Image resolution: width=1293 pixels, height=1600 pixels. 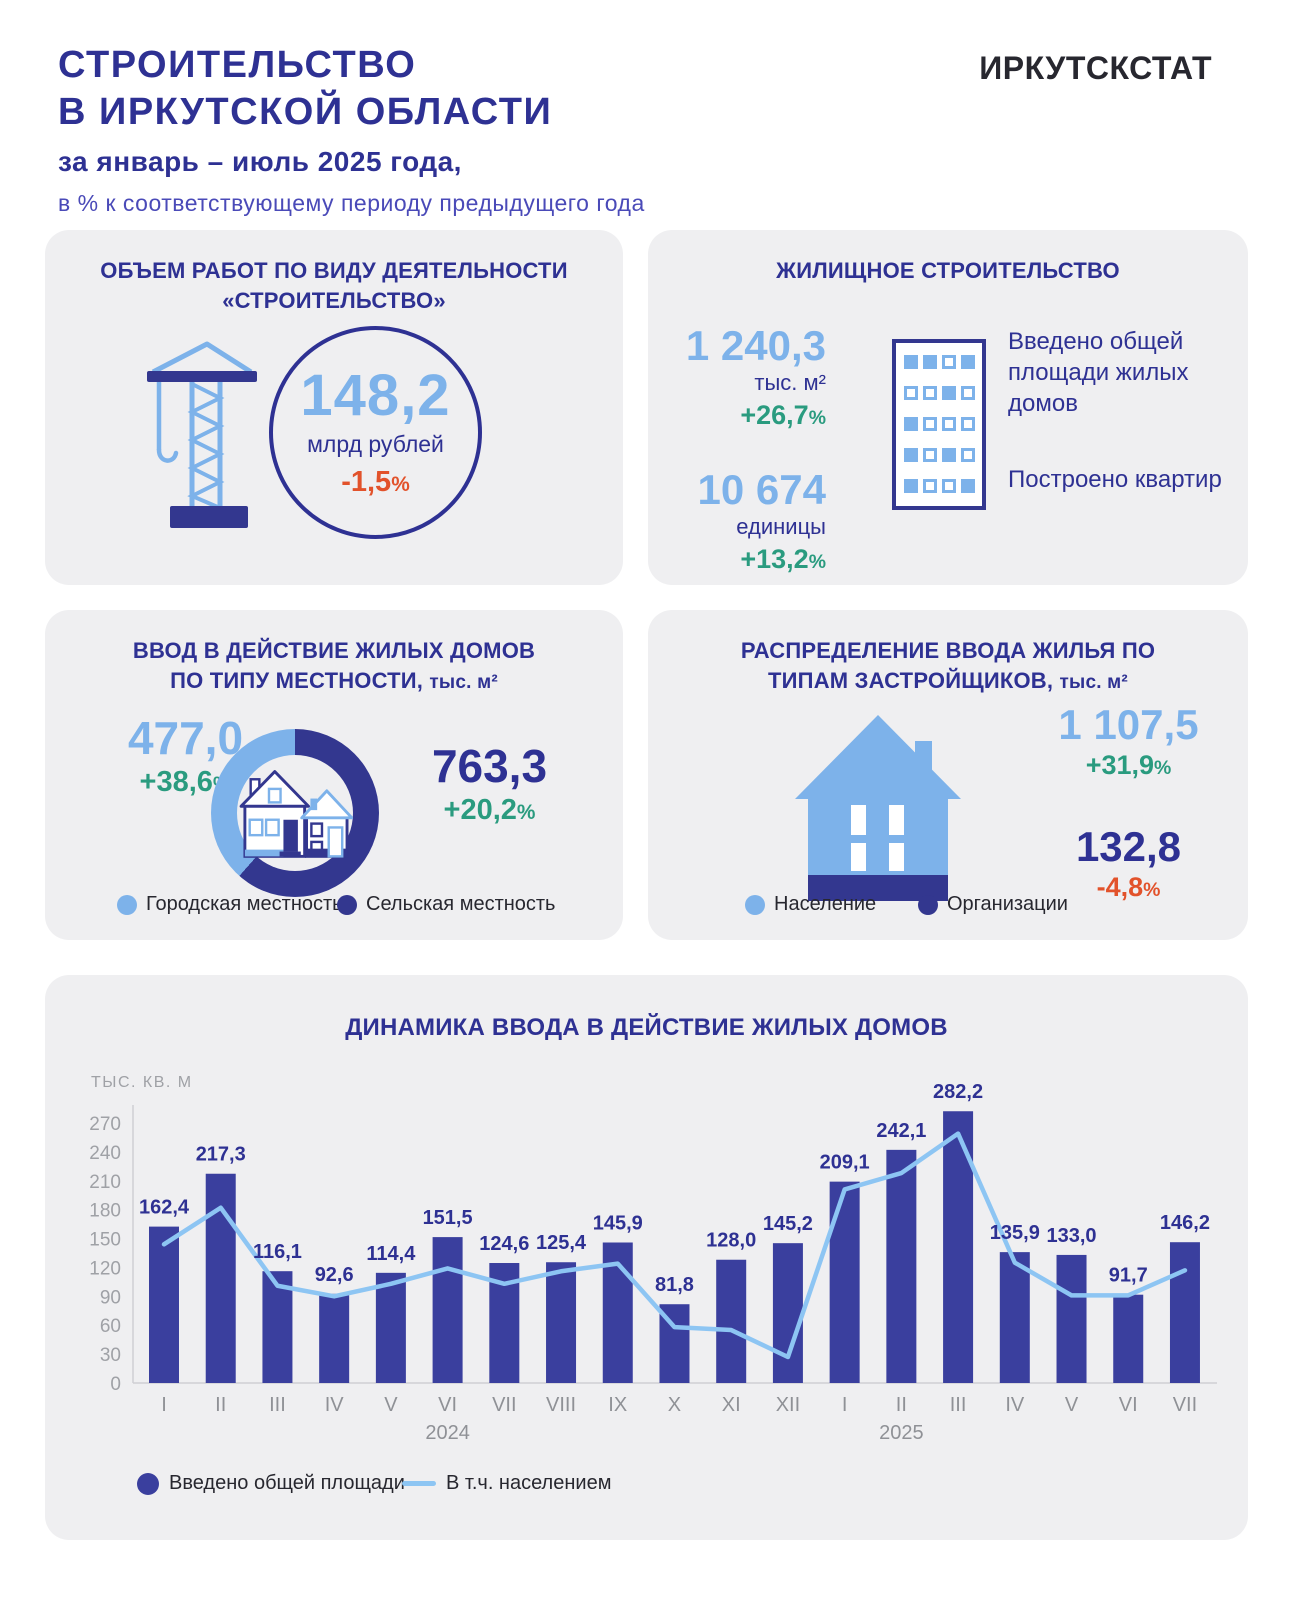 I want to click on svg-text: 60, so click(x=110, y=1326).